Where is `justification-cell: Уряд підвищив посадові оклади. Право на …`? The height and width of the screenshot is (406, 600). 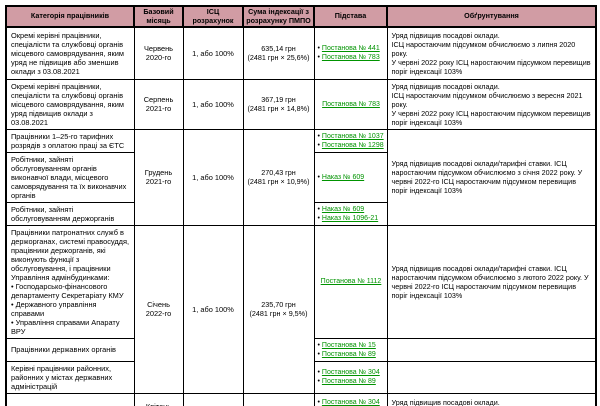
justification-cell: Уряд підвищив посадові оклади. Право на … is located at coordinates (491, 399).